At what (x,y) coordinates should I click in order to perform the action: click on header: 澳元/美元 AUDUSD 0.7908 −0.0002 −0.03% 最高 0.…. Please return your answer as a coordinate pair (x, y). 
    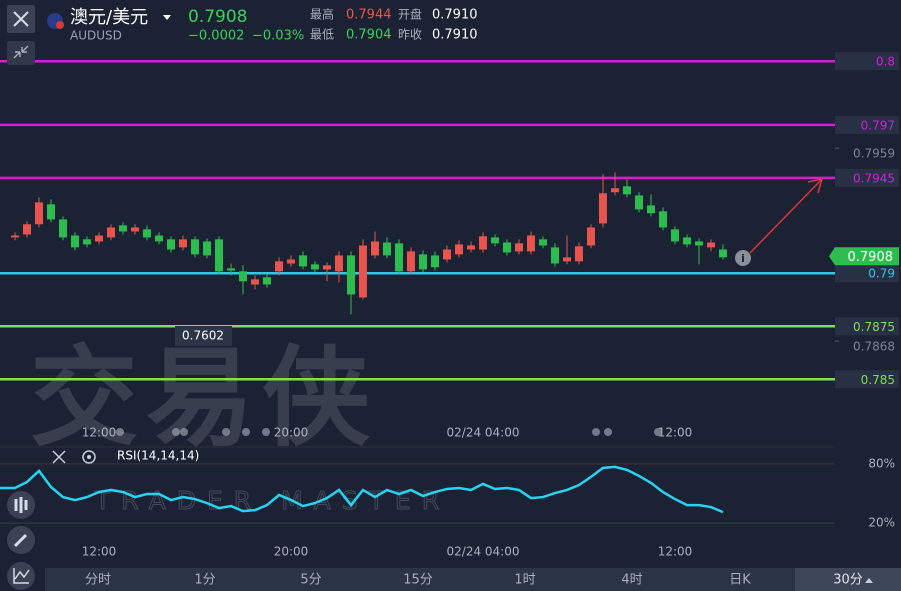
    Looking at the image, I should click on (242, 35).